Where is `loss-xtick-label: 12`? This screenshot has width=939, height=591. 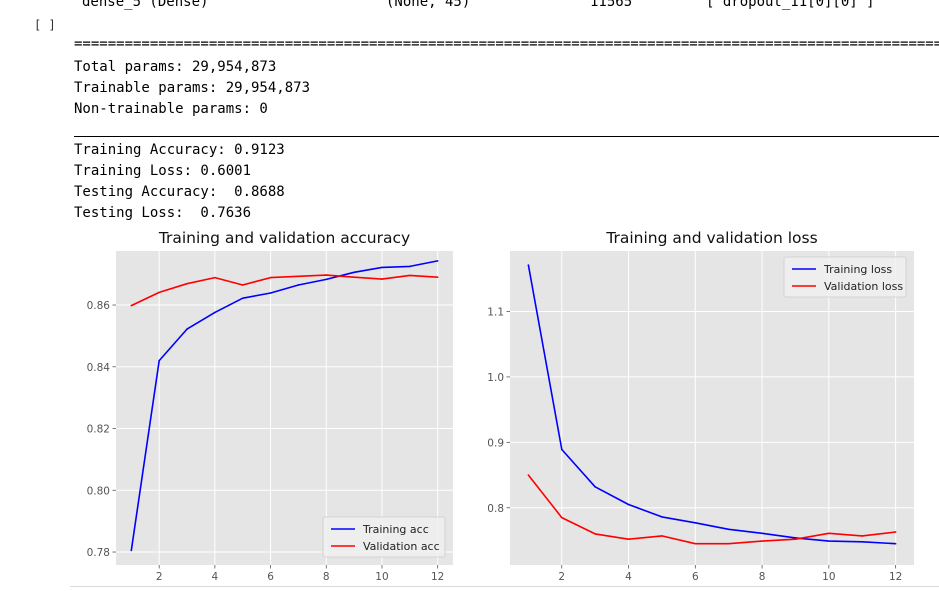 loss-xtick-label: 12 is located at coordinates (895, 577).